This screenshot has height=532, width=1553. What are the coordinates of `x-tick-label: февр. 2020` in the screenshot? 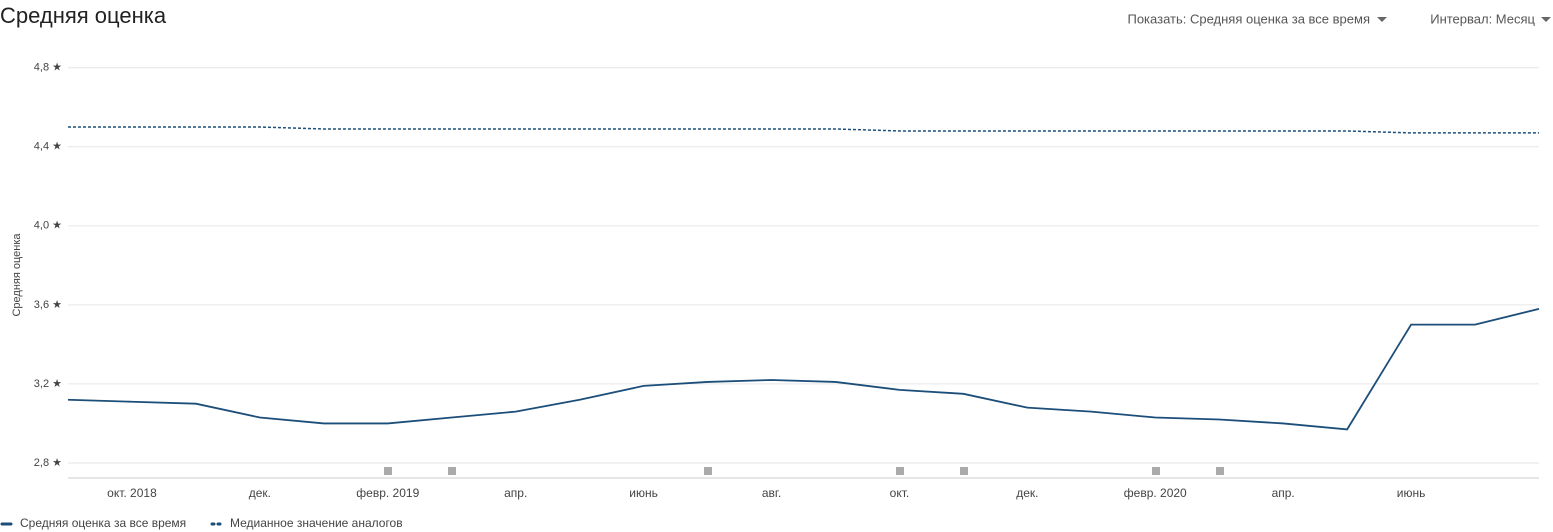 It's located at (1155, 493).